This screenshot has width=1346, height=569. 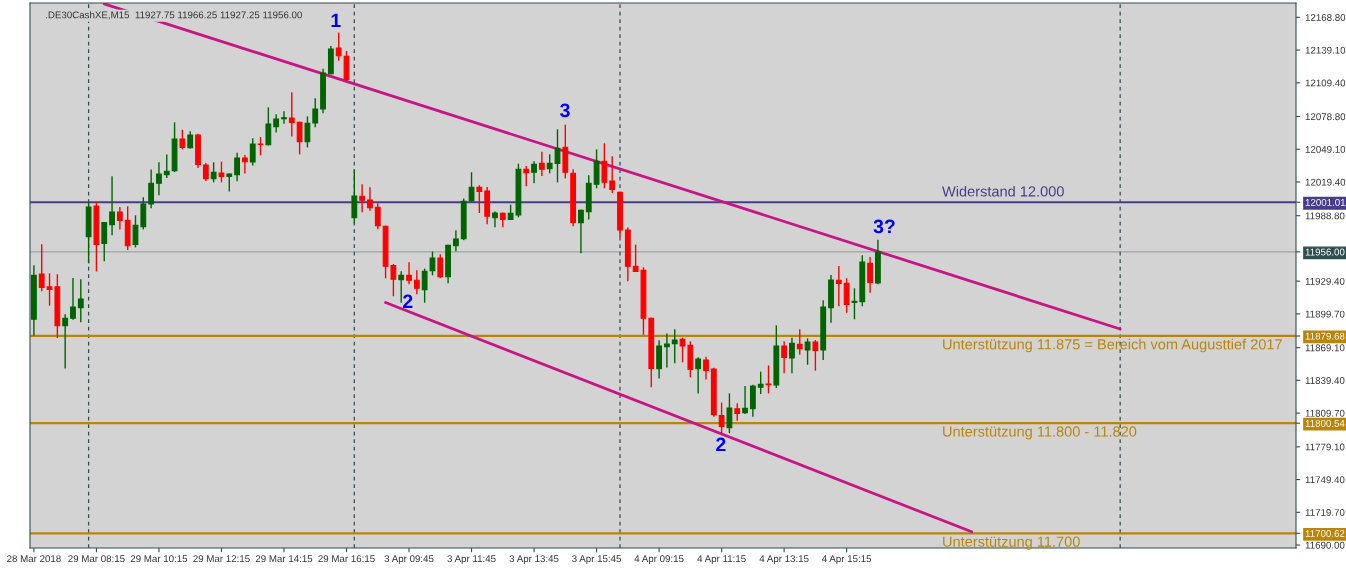 What do you see at coordinates (346, 559) in the screenshot?
I see `x-tick-label: 29 Mar 16:15` at bounding box center [346, 559].